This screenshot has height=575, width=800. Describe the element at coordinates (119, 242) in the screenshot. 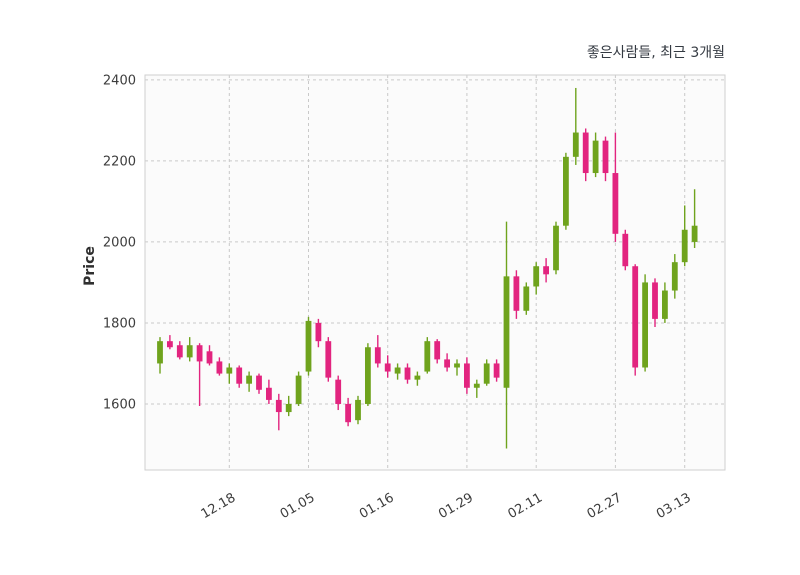

I see `y-tick-label: 2000` at that location.